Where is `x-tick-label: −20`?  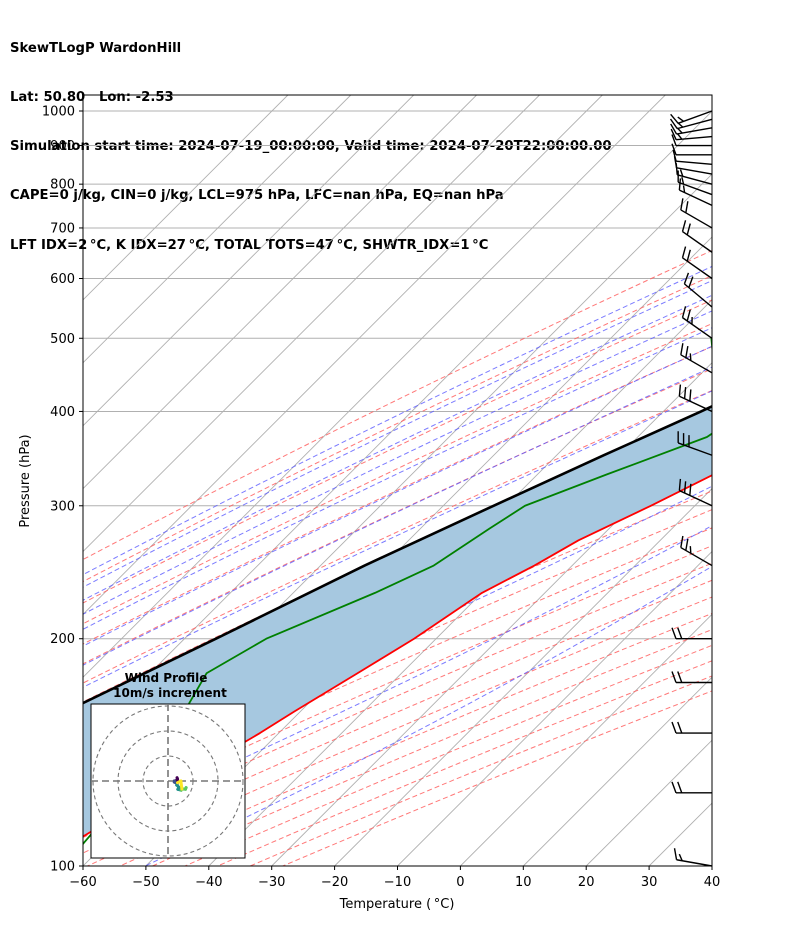 x-tick-label: −20 is located at coordinates (334, 882).